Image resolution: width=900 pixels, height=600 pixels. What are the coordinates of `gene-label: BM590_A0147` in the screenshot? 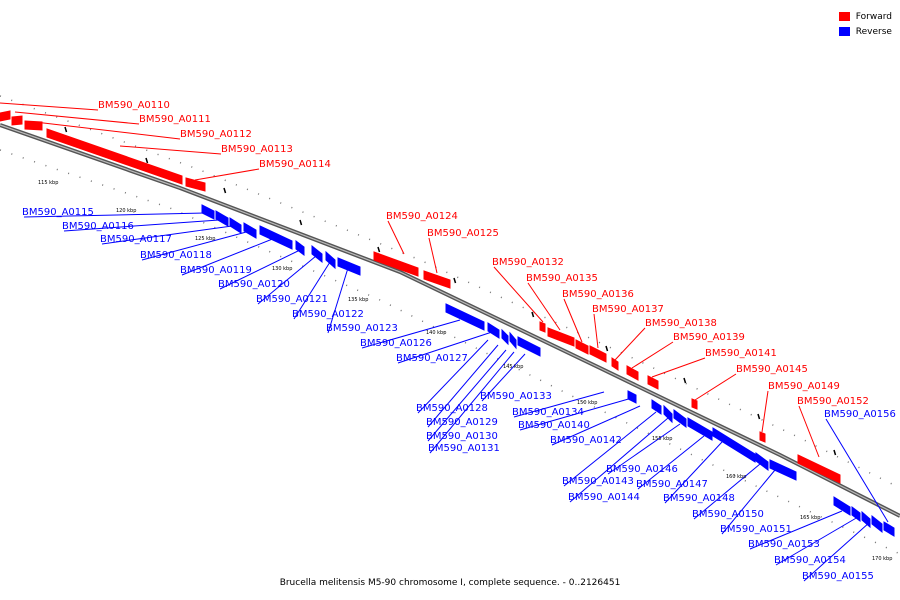 It's located at (672, 484).